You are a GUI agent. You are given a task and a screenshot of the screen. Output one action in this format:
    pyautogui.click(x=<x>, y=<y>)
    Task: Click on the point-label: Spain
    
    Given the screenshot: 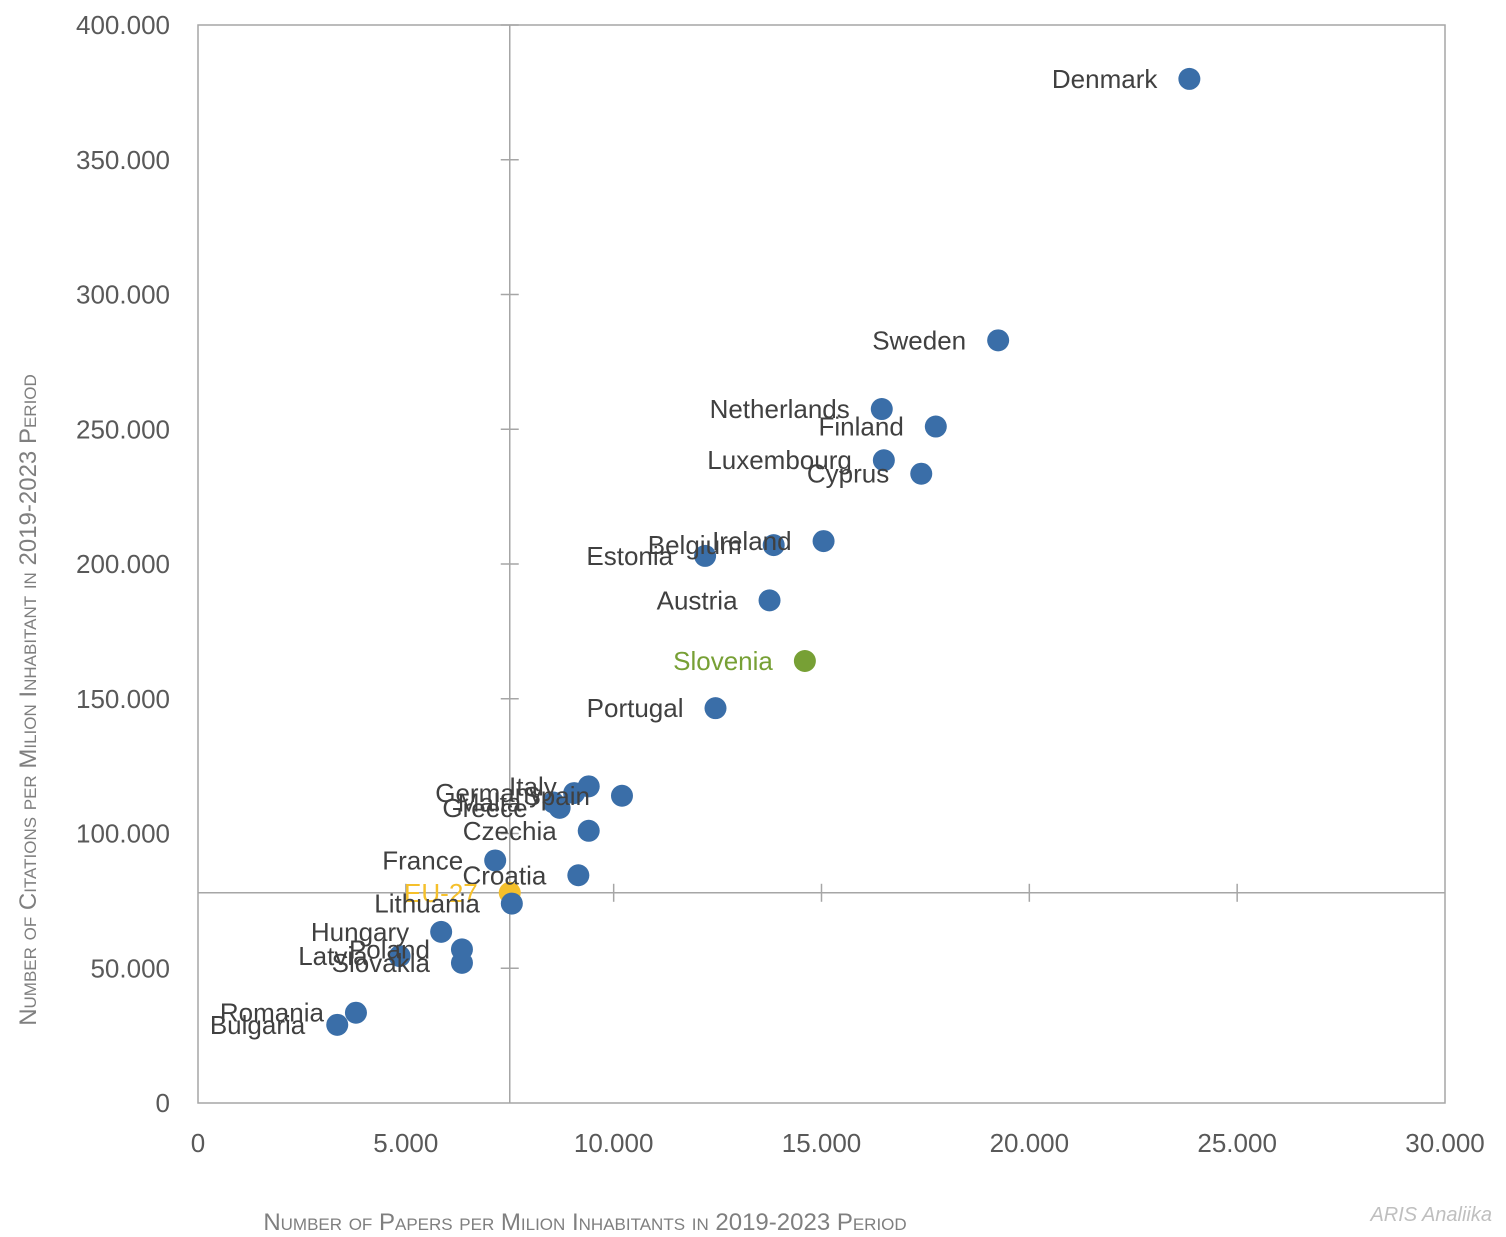 What is the action you would take?
    pyautogui.click(x=556, y=796)
    